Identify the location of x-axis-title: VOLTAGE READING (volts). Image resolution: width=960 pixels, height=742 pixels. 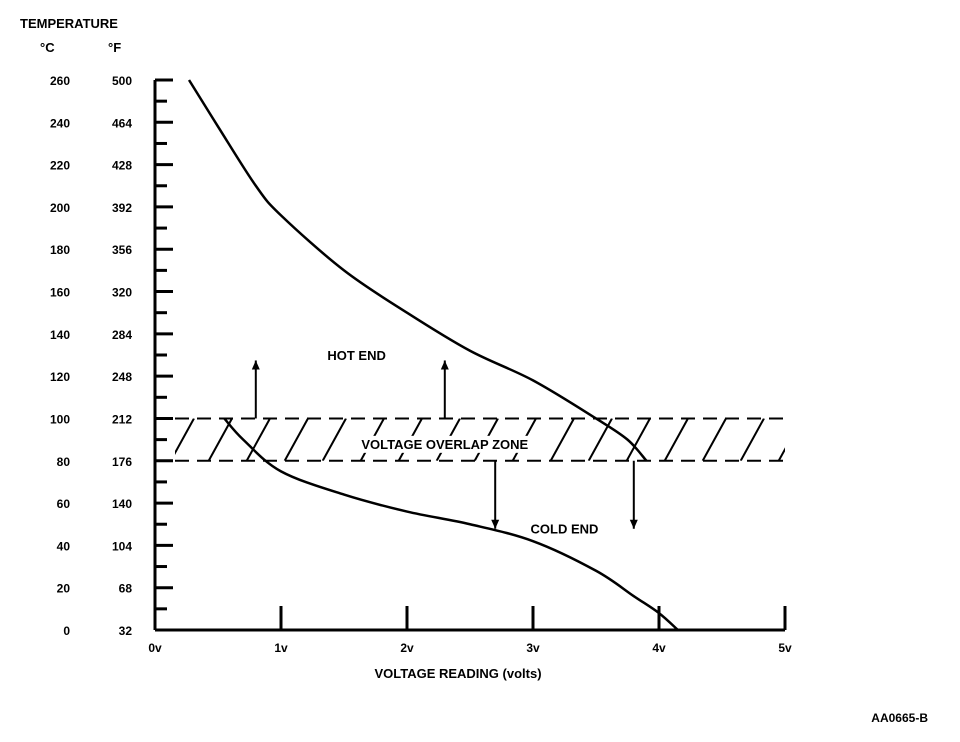
(457, 673).